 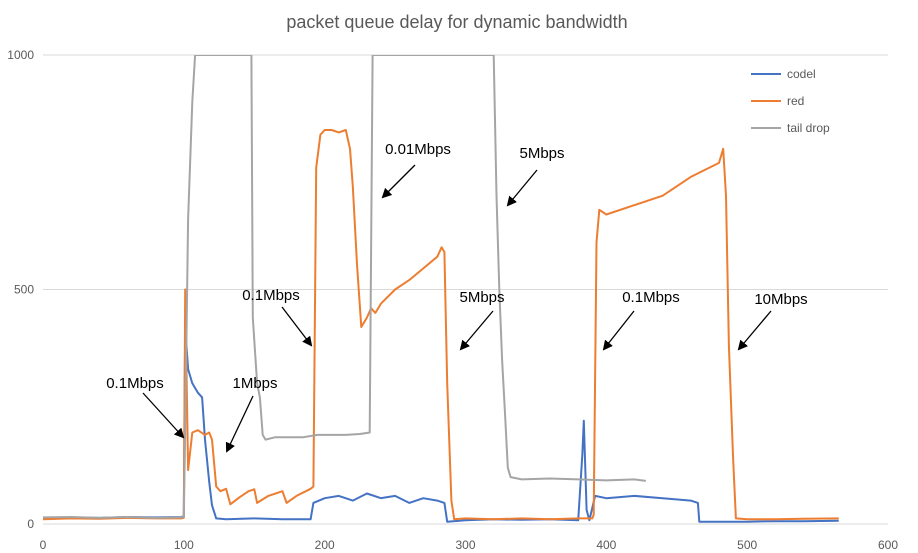 What do you see at coordinates (606, 545) in the screenshot?
I see `x-tick-label: 400` at bounding box center [606, 545].